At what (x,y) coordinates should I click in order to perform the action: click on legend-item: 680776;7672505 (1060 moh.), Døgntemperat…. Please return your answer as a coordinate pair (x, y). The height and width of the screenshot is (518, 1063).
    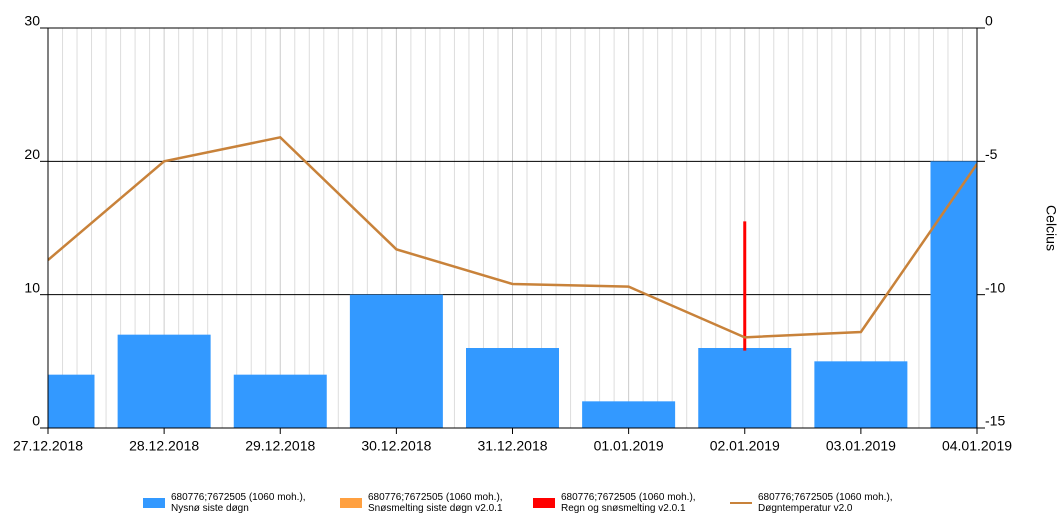
    Looking at the image, I should click on (811, 503).